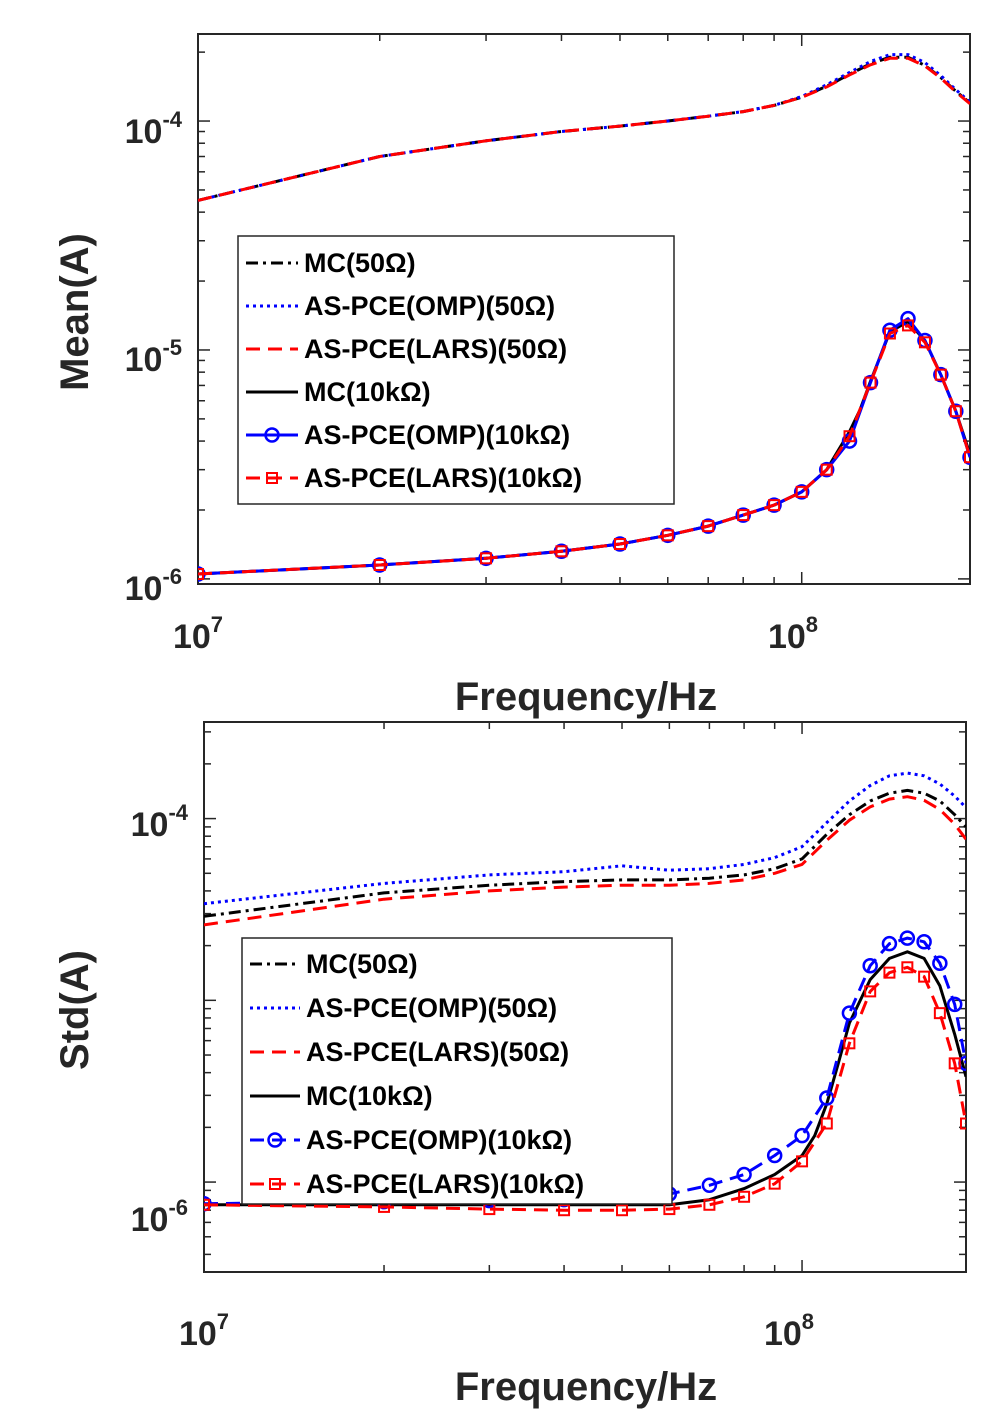  I want to click on std-xtick-label: 10⁸, so click(789, 1331).